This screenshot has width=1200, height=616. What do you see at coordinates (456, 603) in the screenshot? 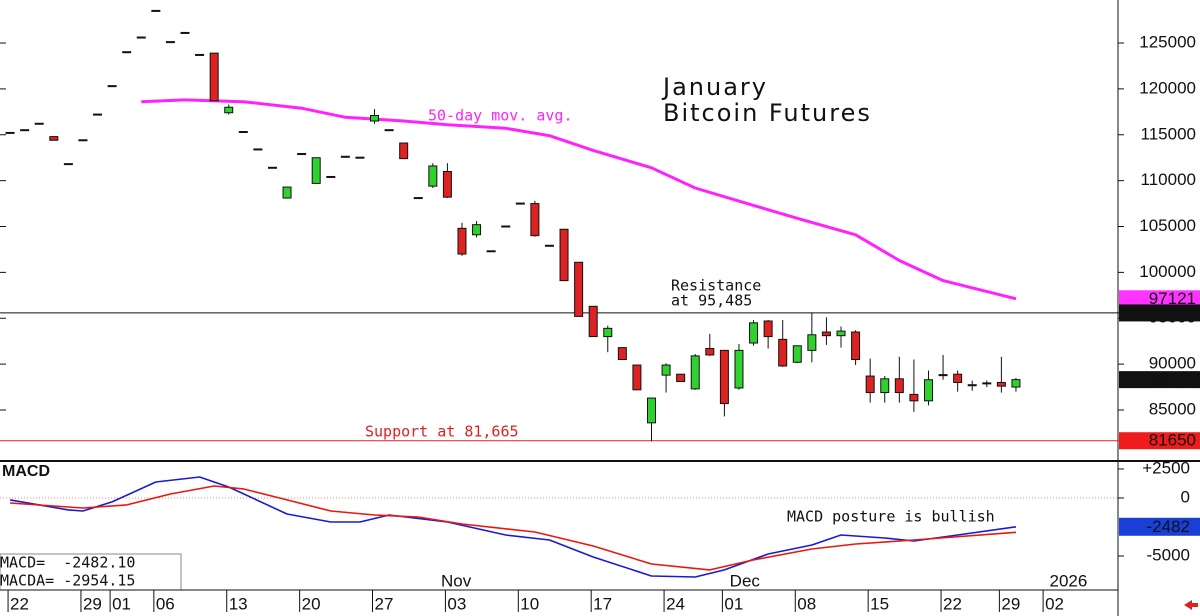
I see `x-tick-label: 03` at bounding box center [456, 603].